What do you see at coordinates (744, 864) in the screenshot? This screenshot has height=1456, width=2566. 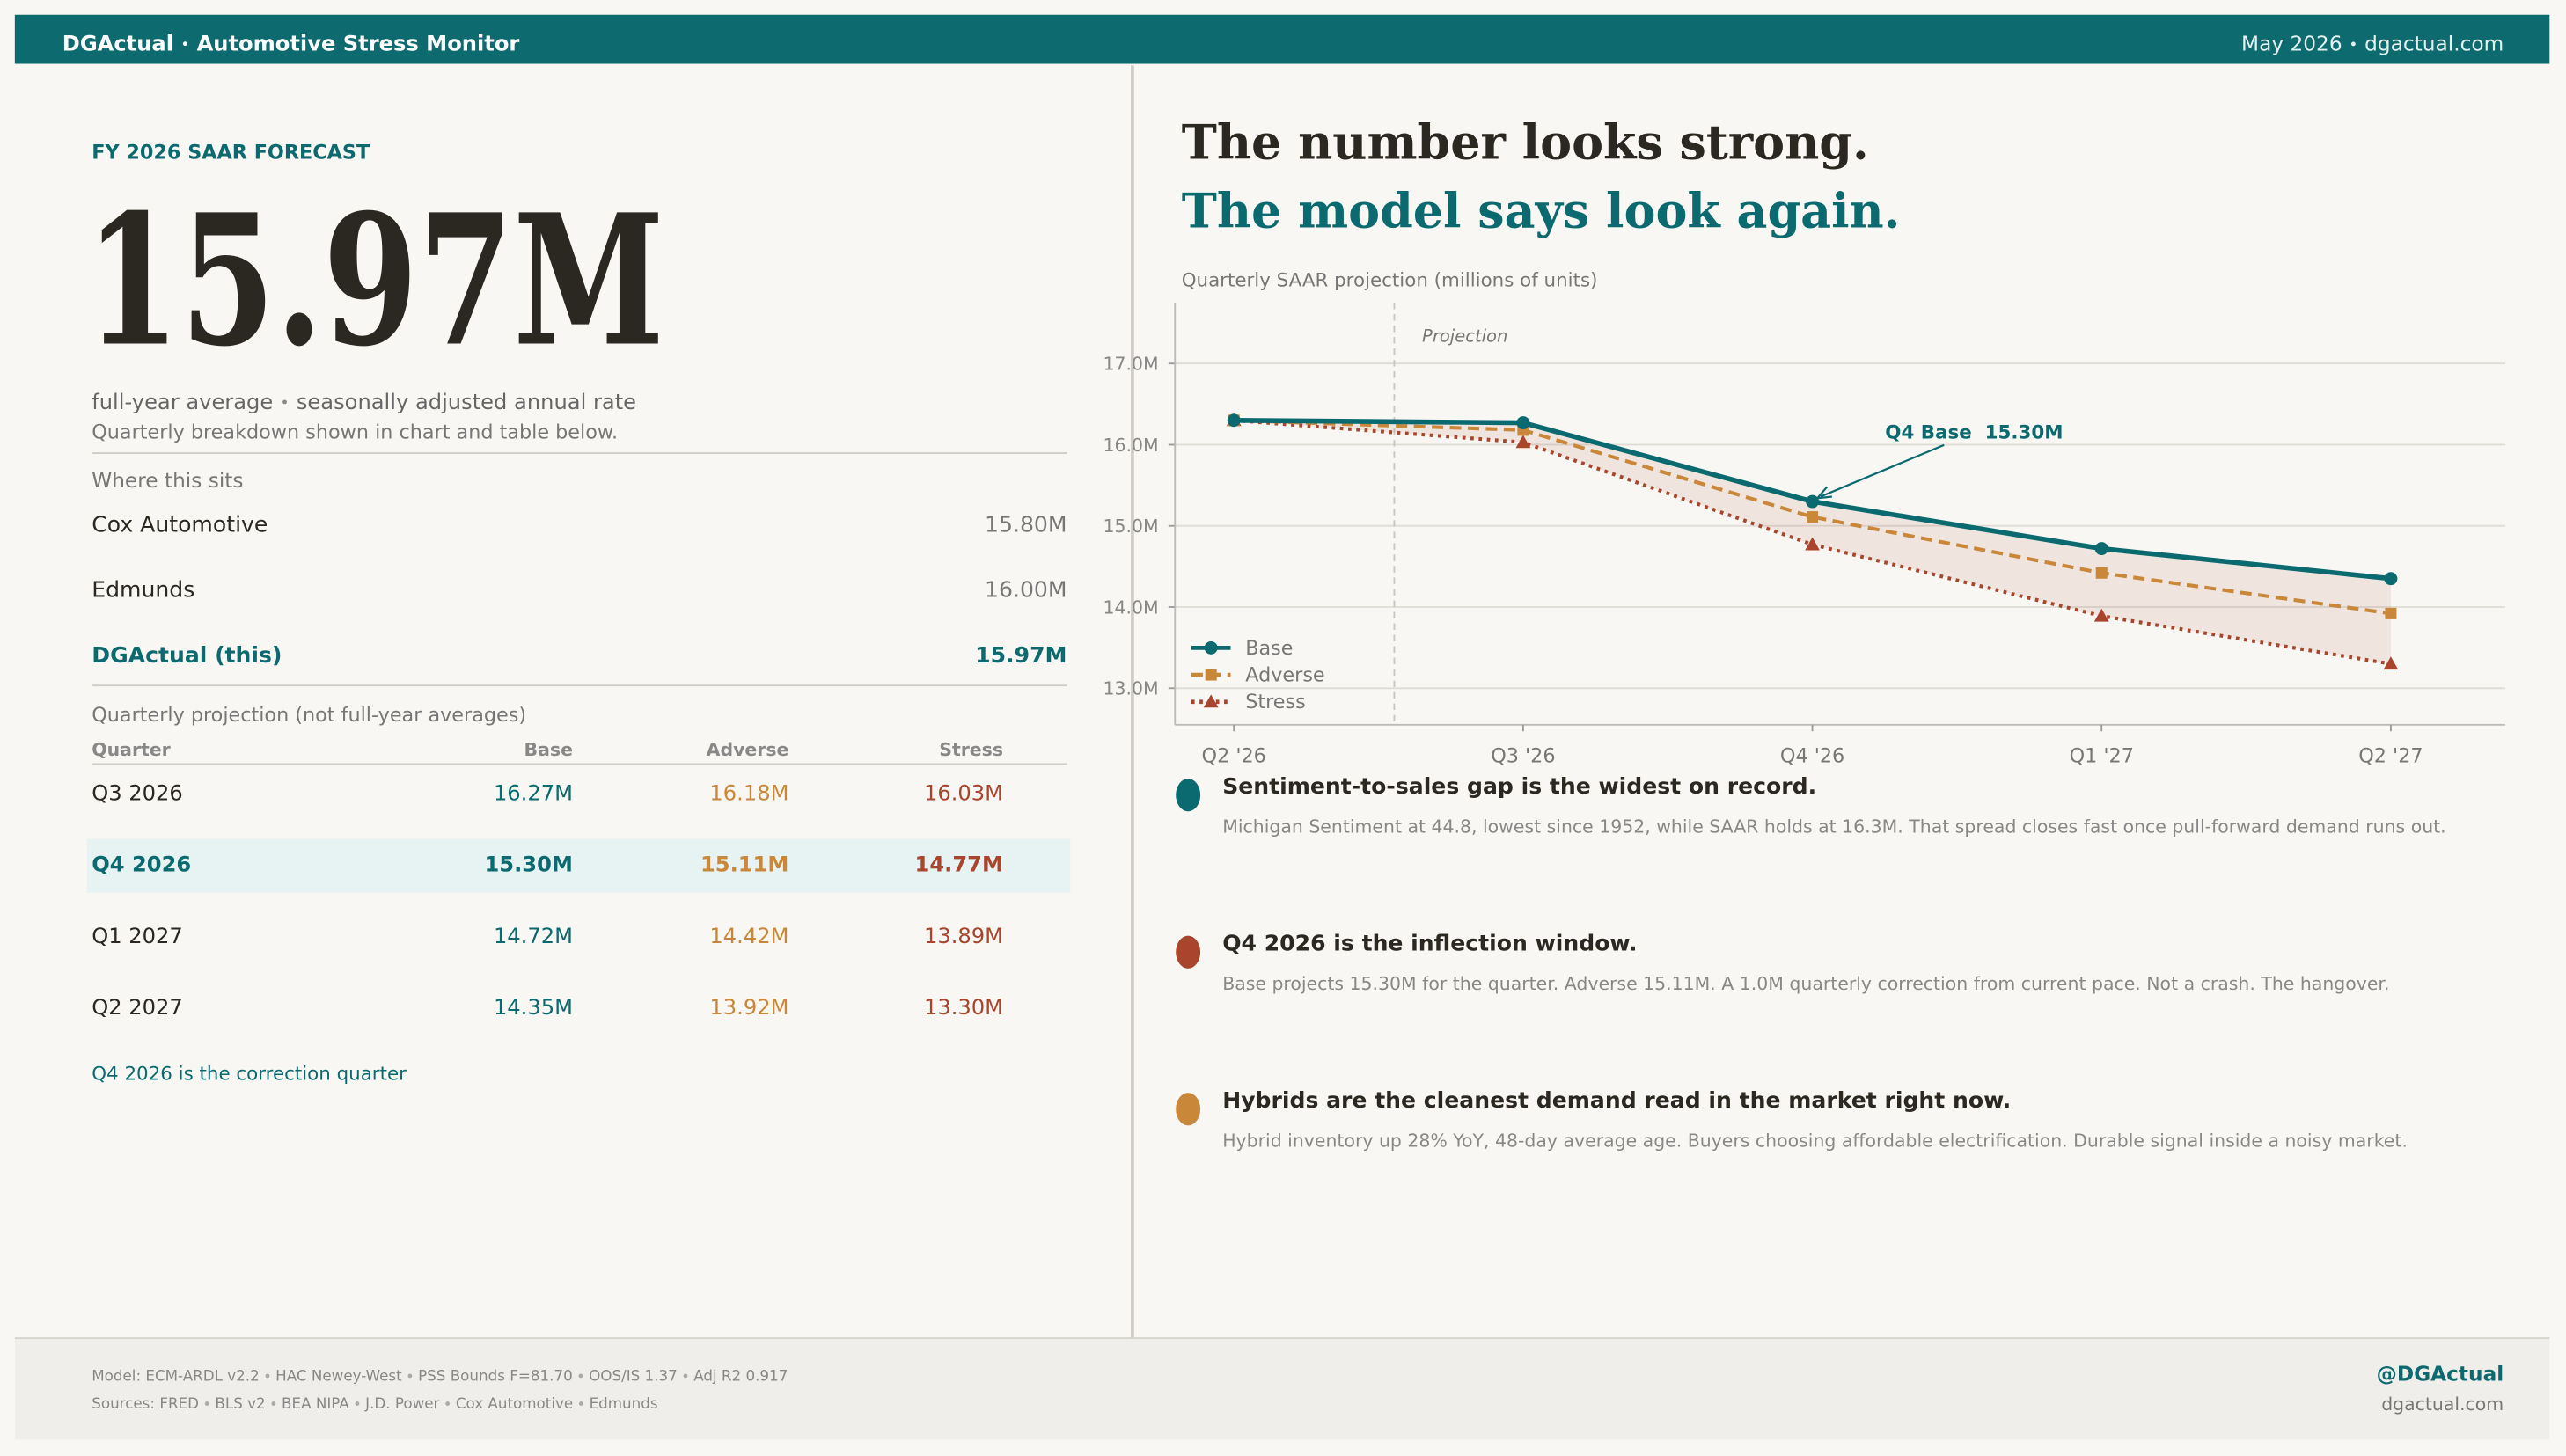 I see `table-cell: 15.11M` at bounding box center [744, 864].